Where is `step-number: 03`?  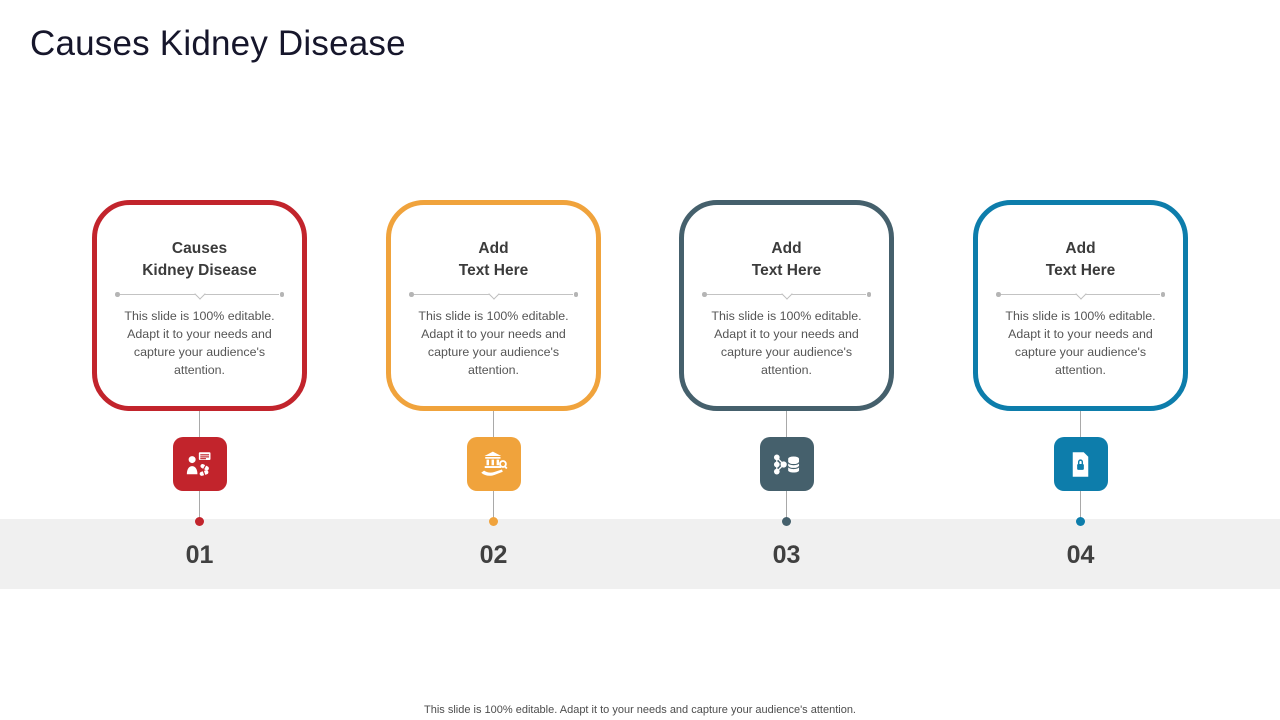 step-number: 03 is located at coordinates (786, 555).